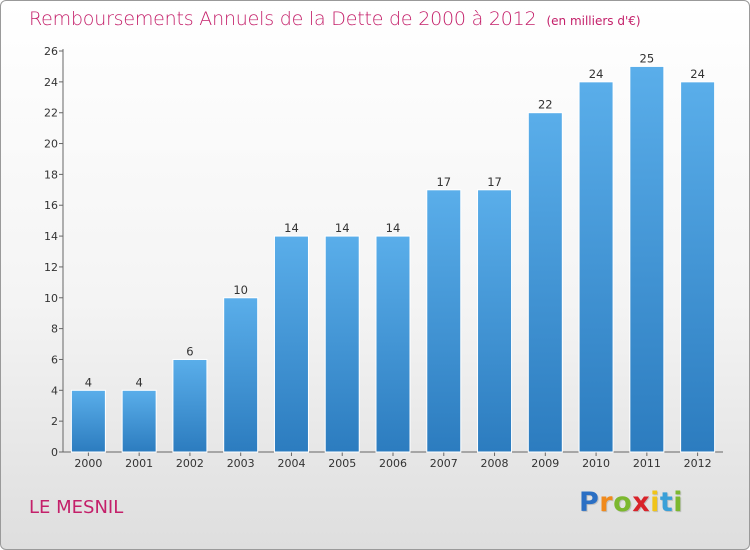  I want to click on bar-2005, so click(342, 344).